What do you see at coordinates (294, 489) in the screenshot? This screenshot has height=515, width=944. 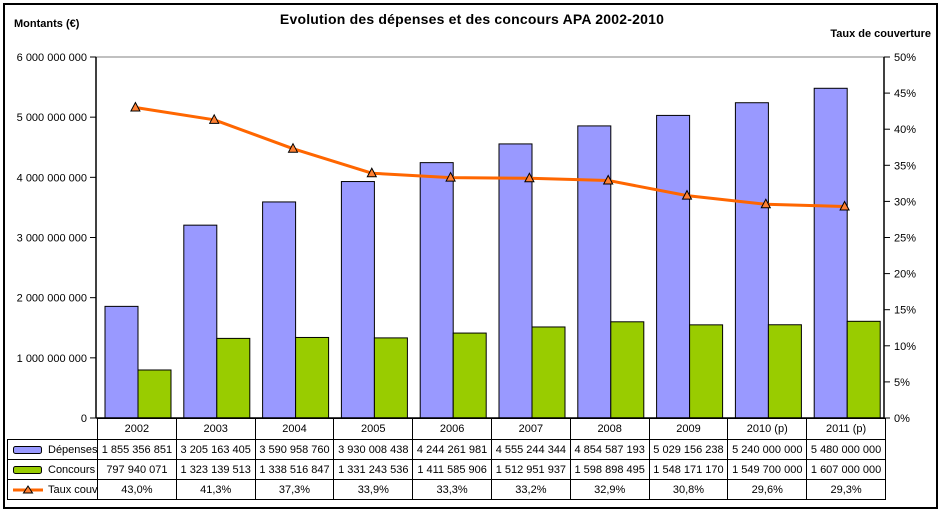 I see `series-value-cell: 37,3%` at bounding box center [294, 489].